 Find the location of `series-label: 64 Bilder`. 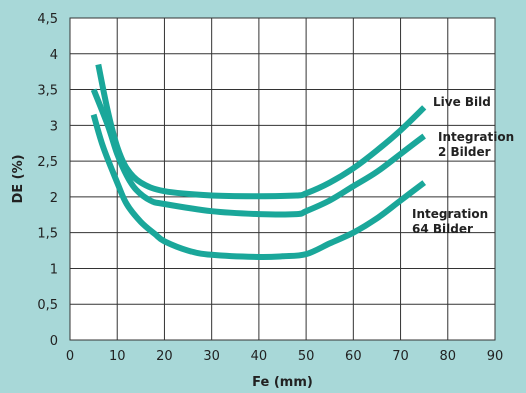

series-label: 64 Bilder is located at coordinates (442, 229).